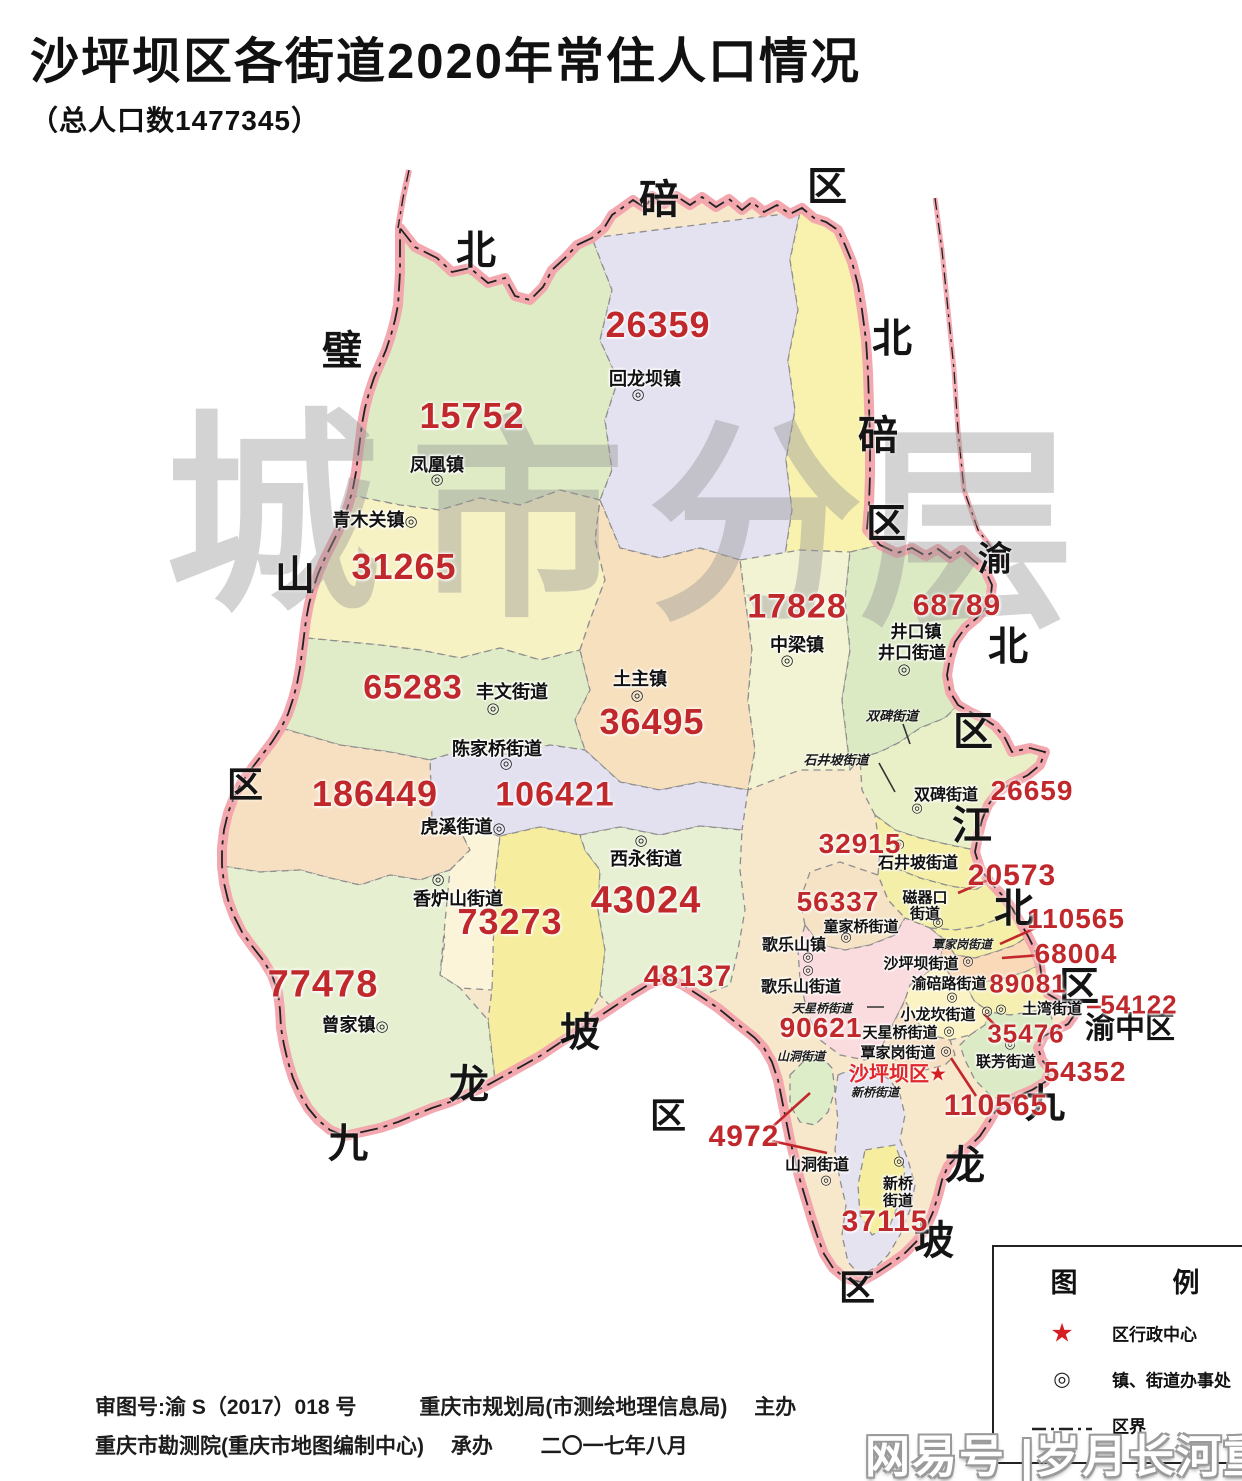 The image size is (1242, 1481). Describe the element at coordinates (1154, 1335) in the screenshot. I see `legend-star-label: 区行政中心` at that location.